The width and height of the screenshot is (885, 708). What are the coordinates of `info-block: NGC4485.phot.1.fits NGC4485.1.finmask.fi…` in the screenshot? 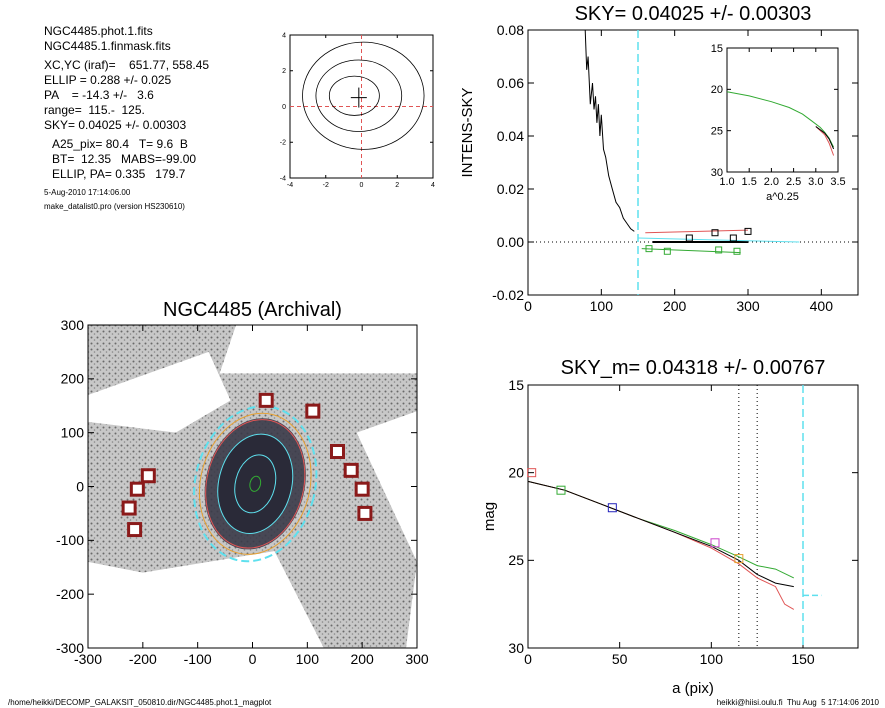 It's located at (126, 119).